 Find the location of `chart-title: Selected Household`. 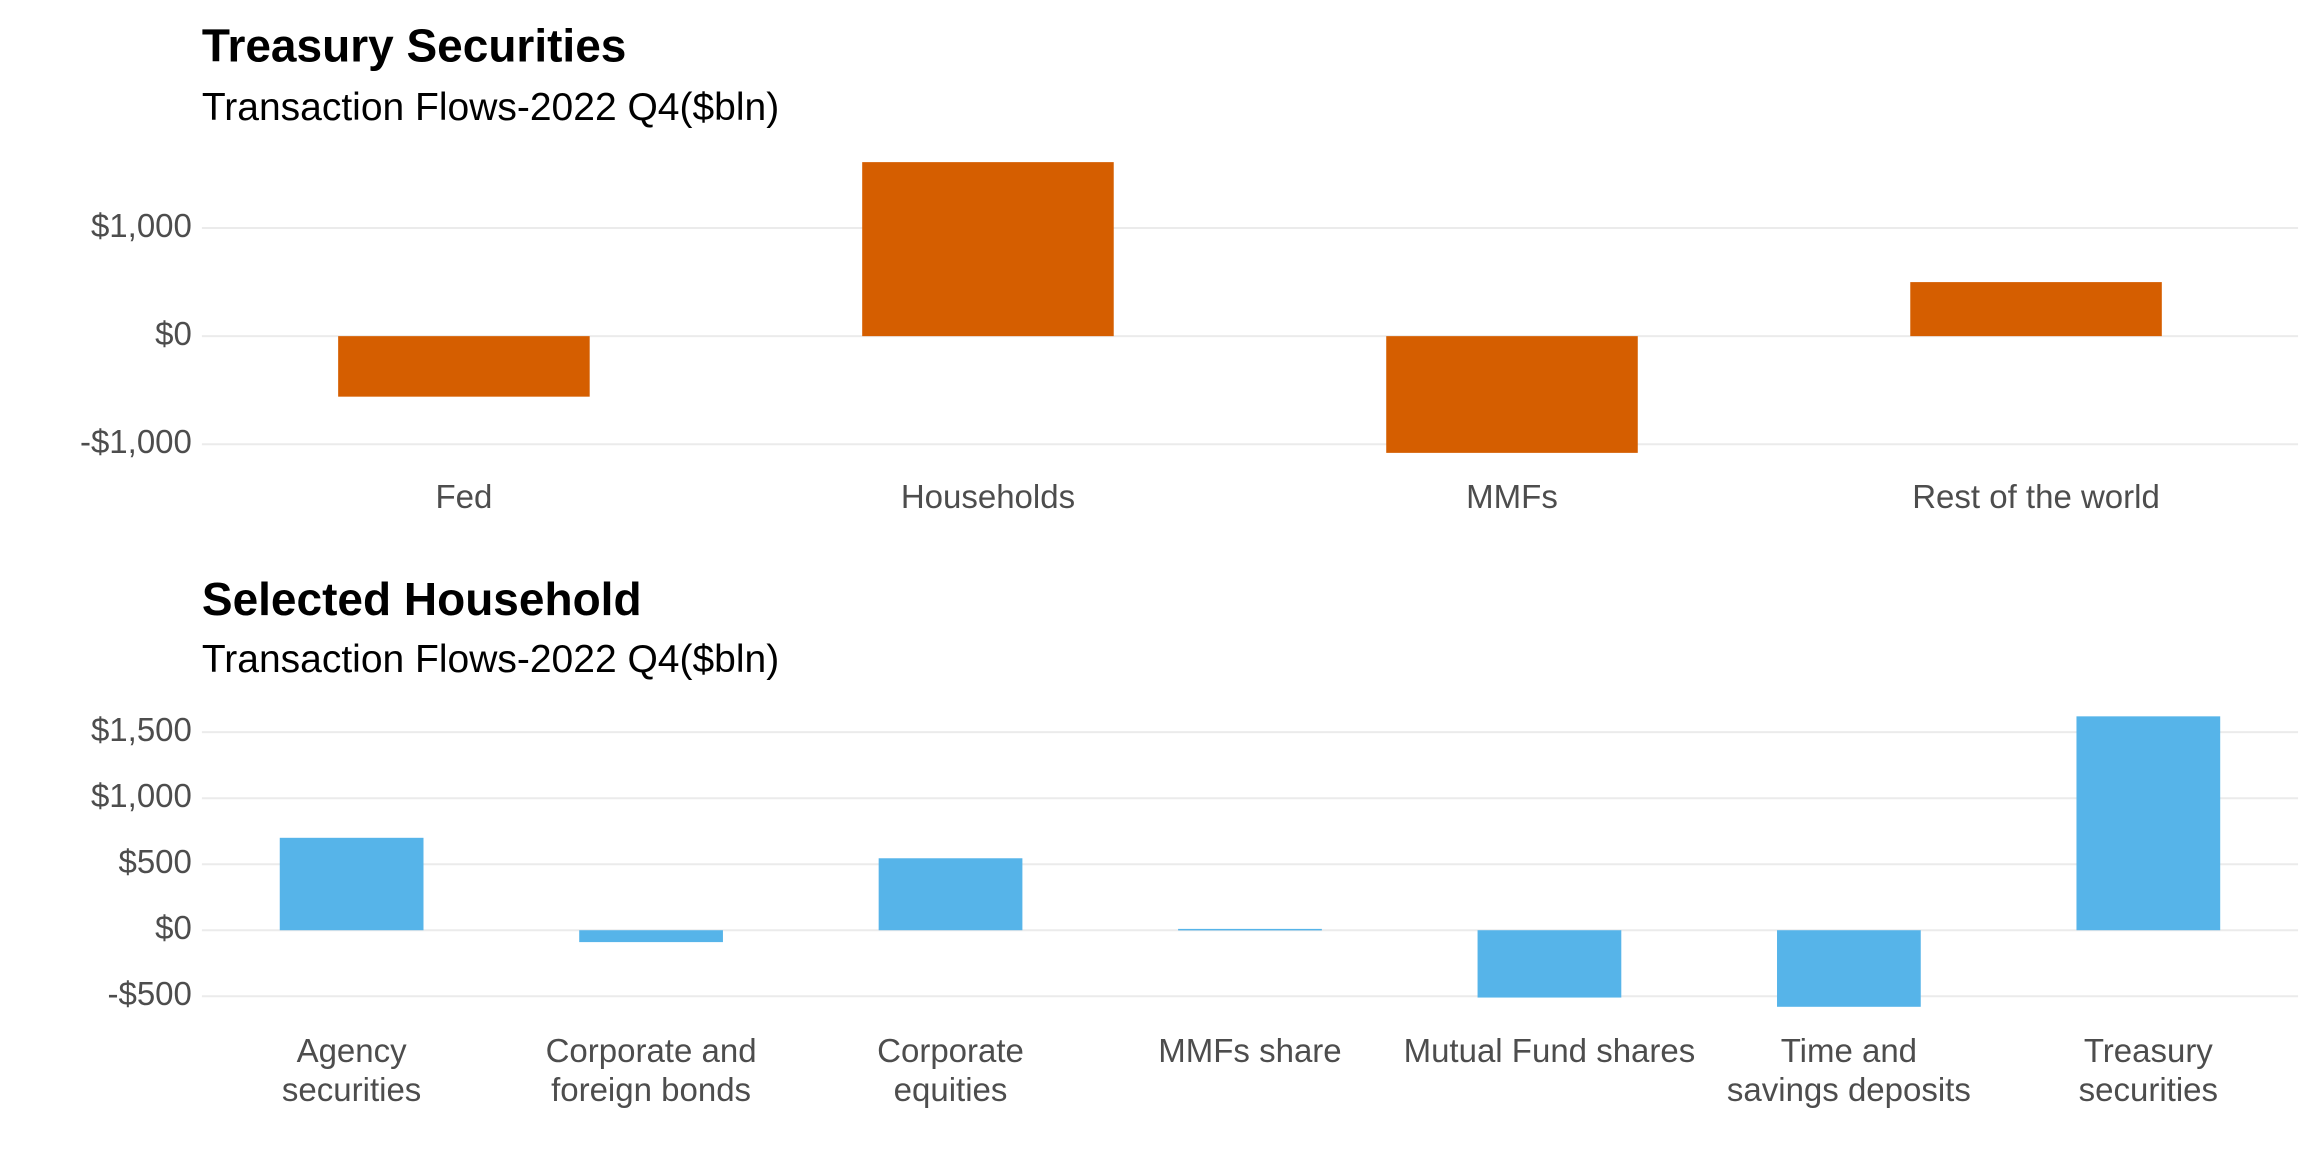

chart-title: Selected Household is located at coordinates (422, 599).